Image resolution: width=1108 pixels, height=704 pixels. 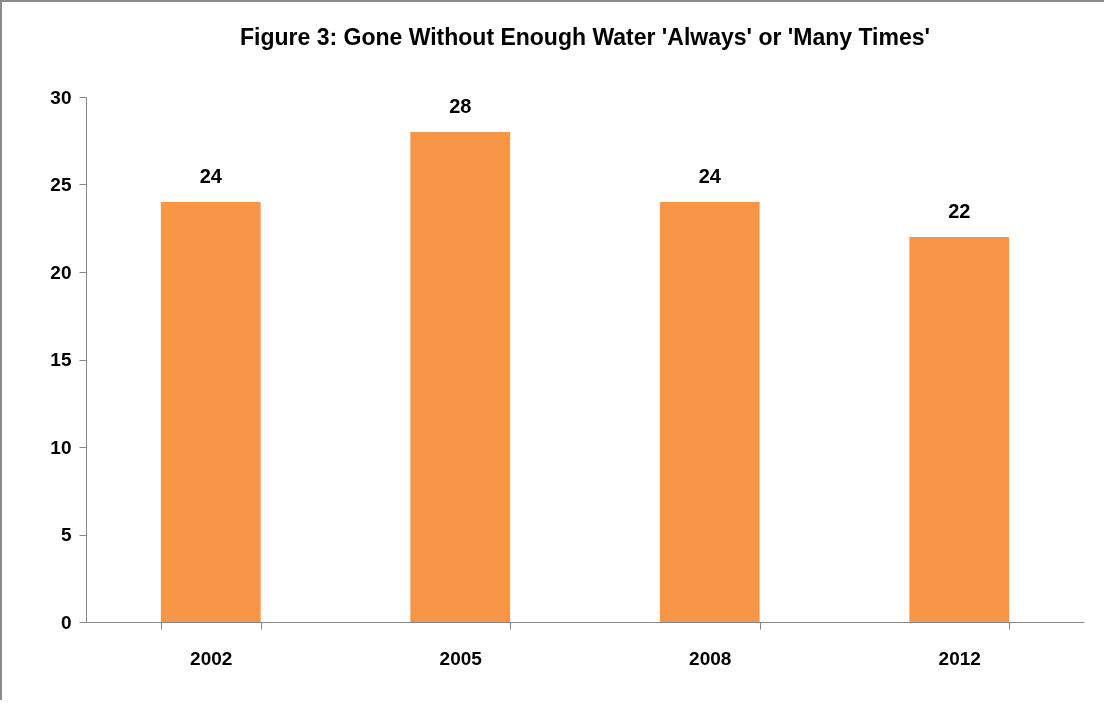 I want to click on x-tick-label: 2008, so click(x=710, y=658).